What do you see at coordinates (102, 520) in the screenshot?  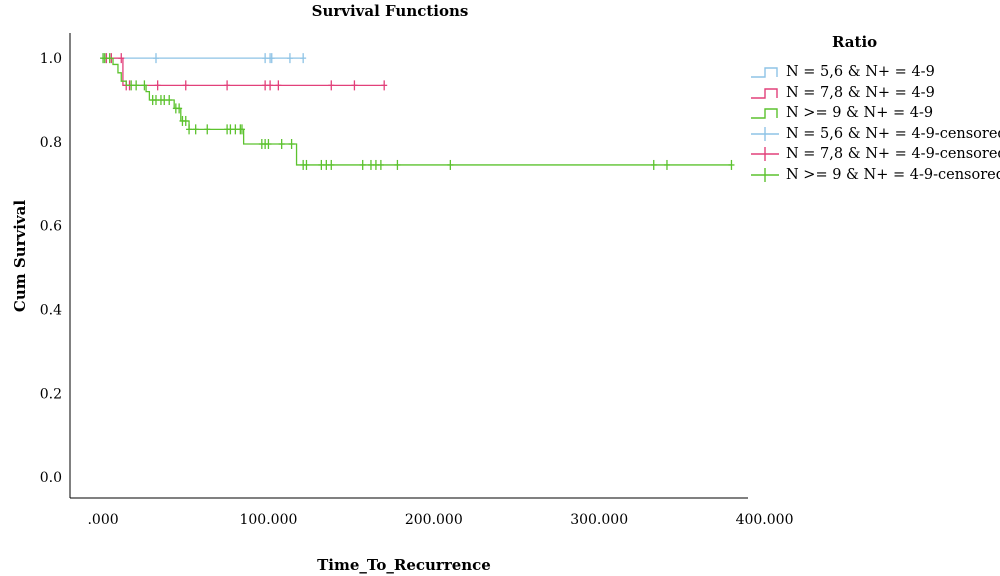 I see `x-tick-label: .000` at bounding box center [102, 520].